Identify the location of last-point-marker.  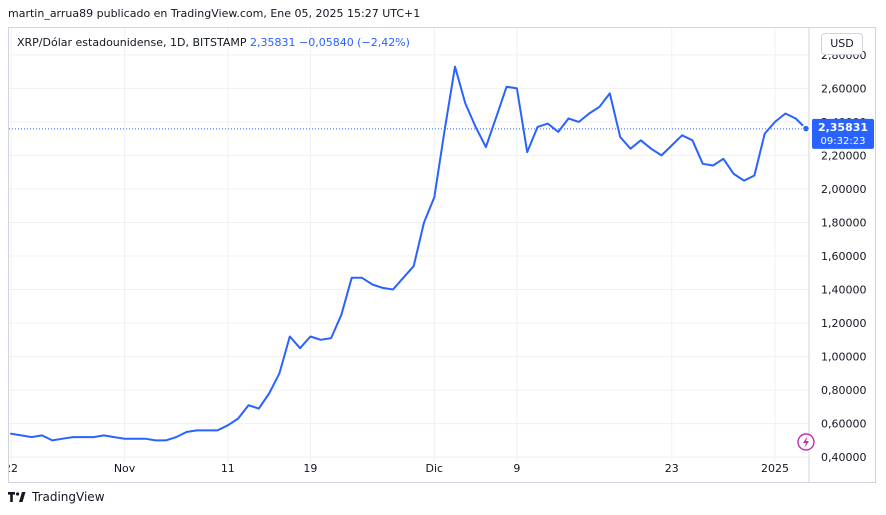
(806, 128).